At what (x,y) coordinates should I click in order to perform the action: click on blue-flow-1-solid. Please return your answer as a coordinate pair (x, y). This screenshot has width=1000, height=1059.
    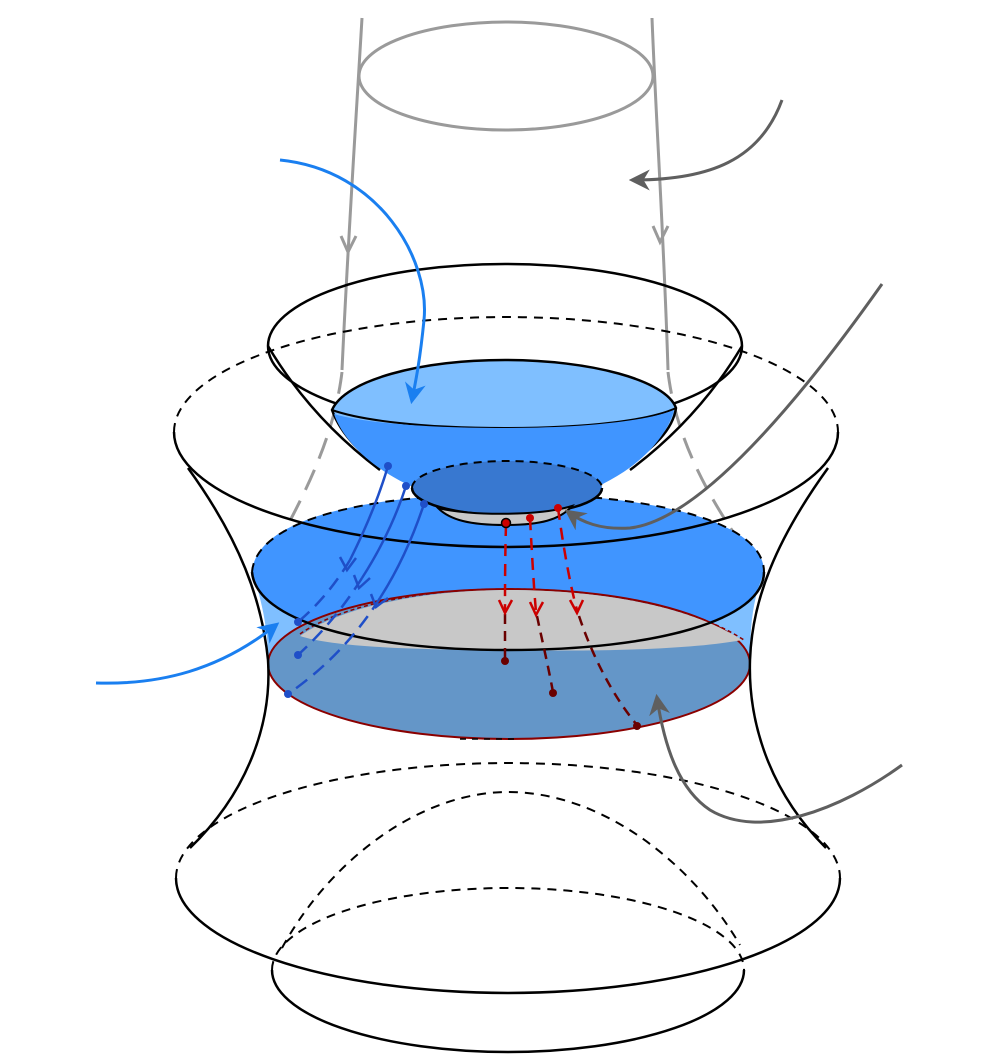
    Looking at the image, I should click on (369, 513).